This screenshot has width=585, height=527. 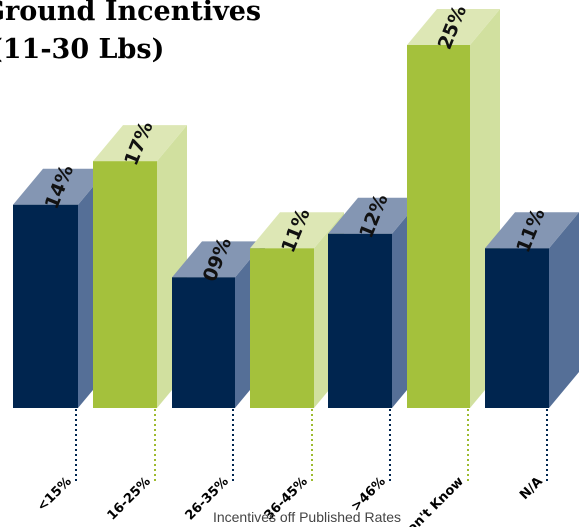 I want to click on category-label-5: Don't Know, so click(x=432, y=500).